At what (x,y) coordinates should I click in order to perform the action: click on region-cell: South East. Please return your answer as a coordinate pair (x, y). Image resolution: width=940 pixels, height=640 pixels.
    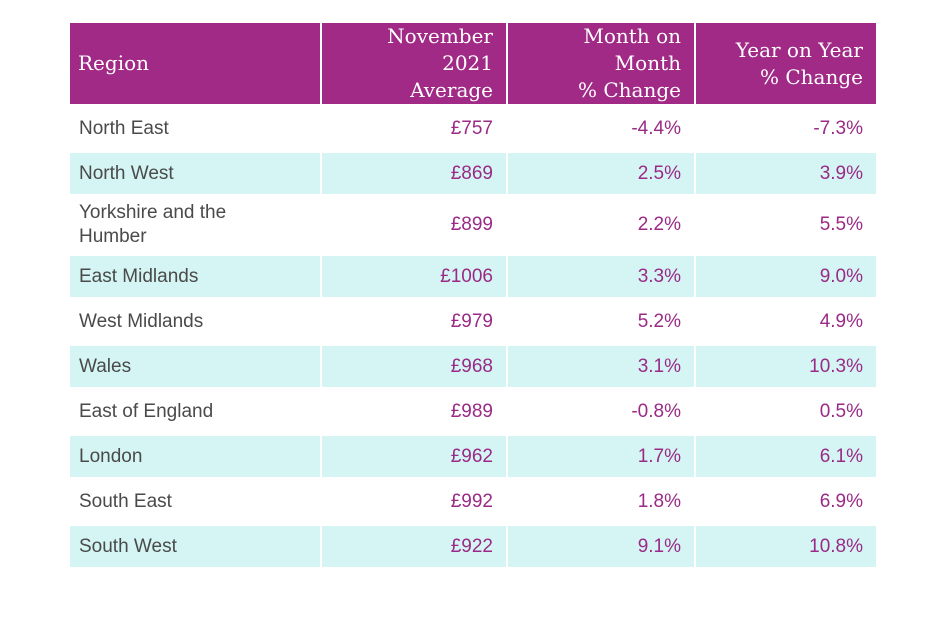
    Looking at the image, I should click on (125, 501).